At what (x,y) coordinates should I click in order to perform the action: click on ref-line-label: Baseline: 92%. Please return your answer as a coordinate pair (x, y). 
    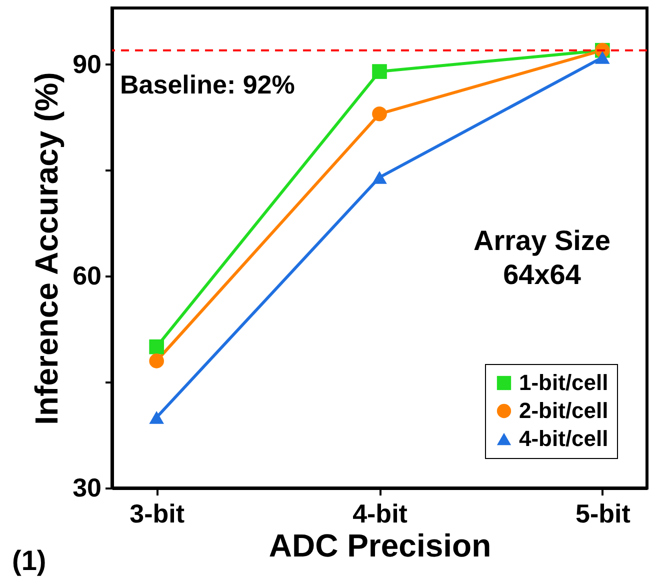
    Looking at the image, I should click on (207, 84).